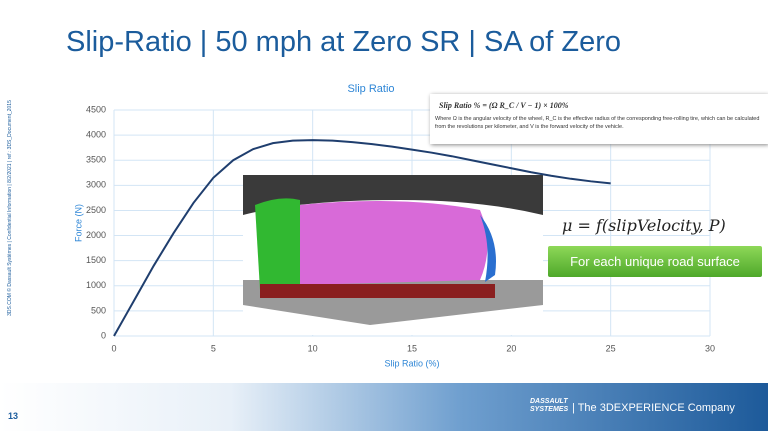 This screenshot has height=431, width=768. I want to click on contact, so click(377, 291).